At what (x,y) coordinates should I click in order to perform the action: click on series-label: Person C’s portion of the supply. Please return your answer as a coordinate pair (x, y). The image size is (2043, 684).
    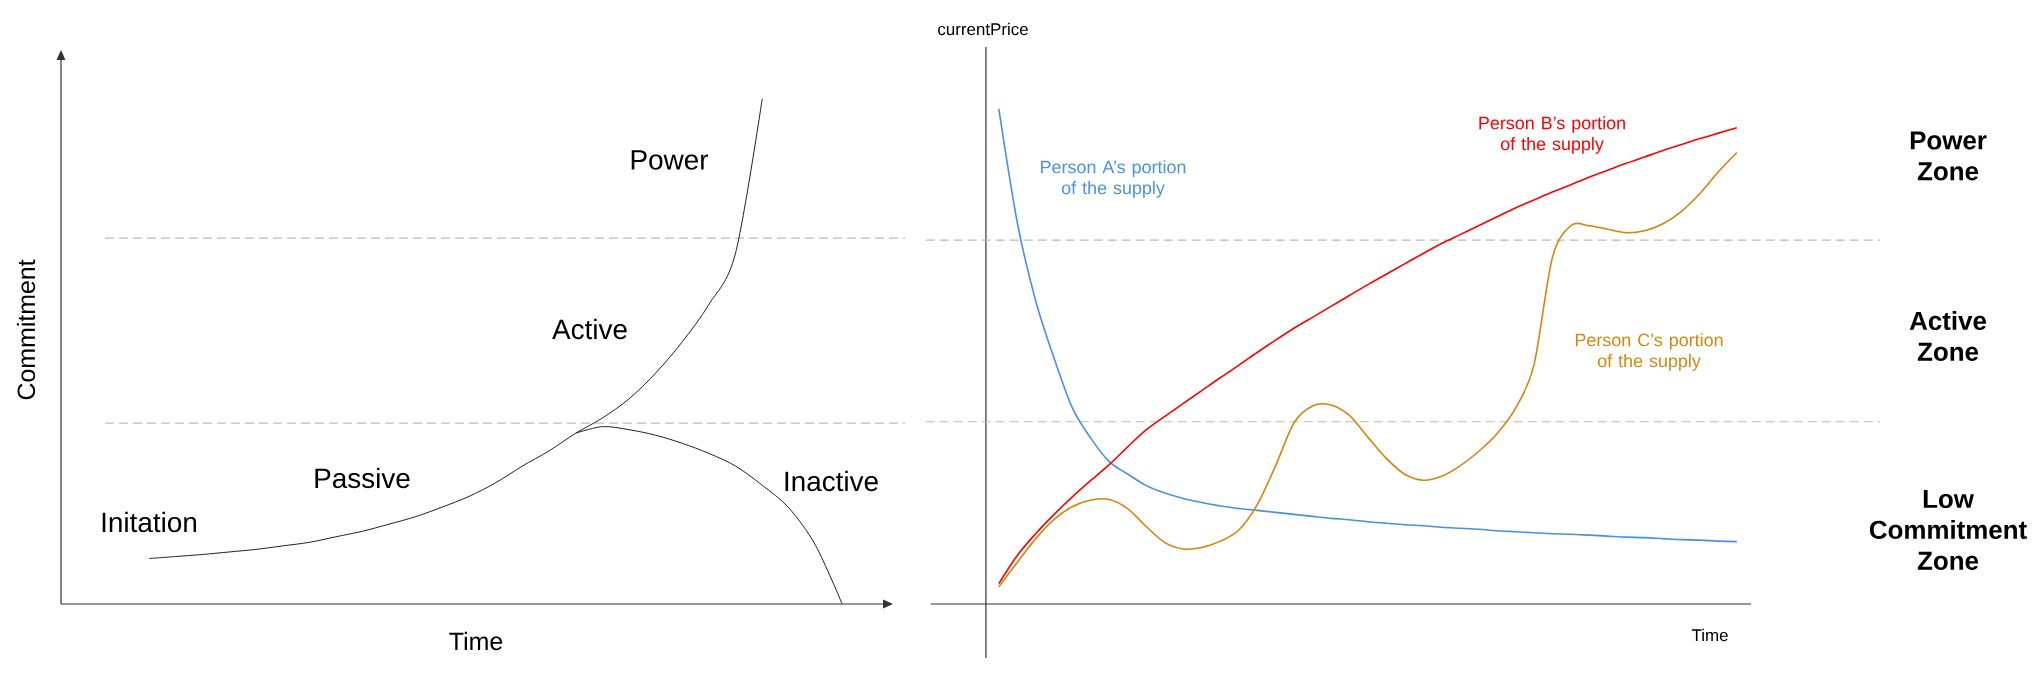
    Looking at the image, I should click on (1649, 352).